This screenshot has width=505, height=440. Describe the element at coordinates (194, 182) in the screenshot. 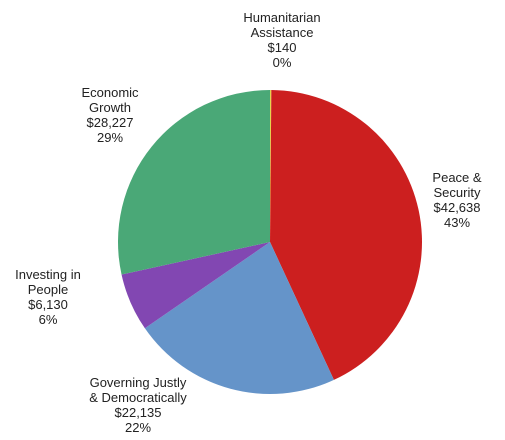

I see `pie-slice-economic-growth` at that location.